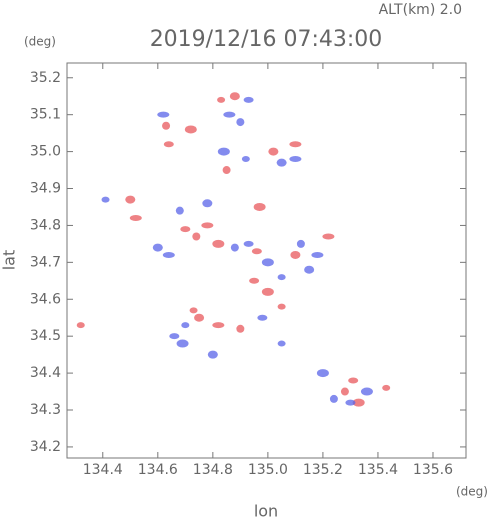 This screenshot has width=491, height=521. What do you see at coordinates (158, 470) in the screenshot?
I see `x-tick-label: 134.6` at bounding box center [158, 470].